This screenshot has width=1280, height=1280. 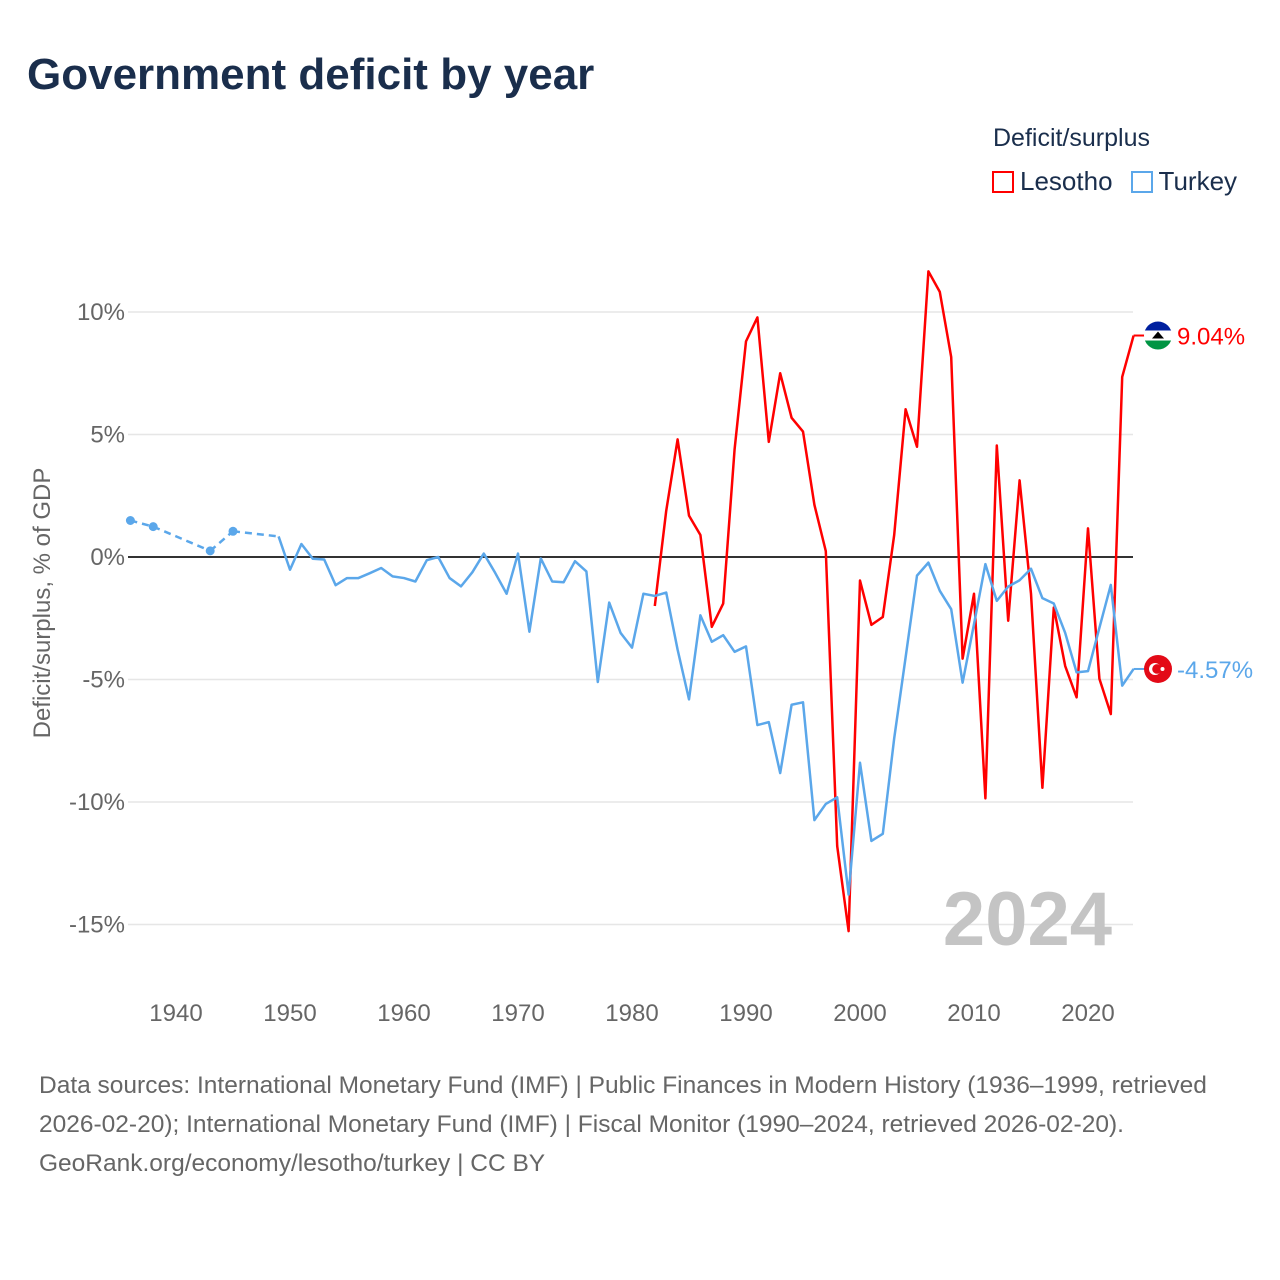 I want to click on flag-hat, so click(x=1158, y=335).